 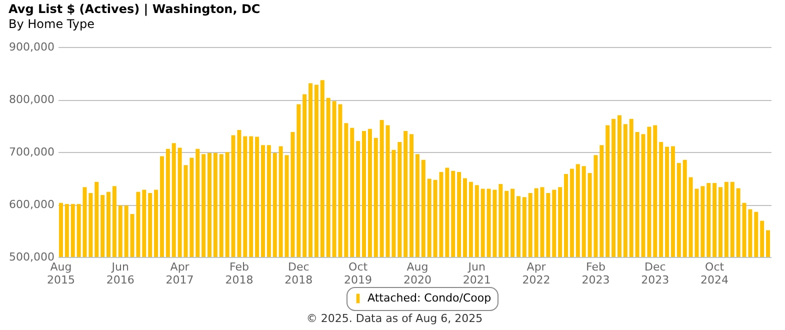 I want to click on y-tick-label: 500,000, so click(x=31, y=257).